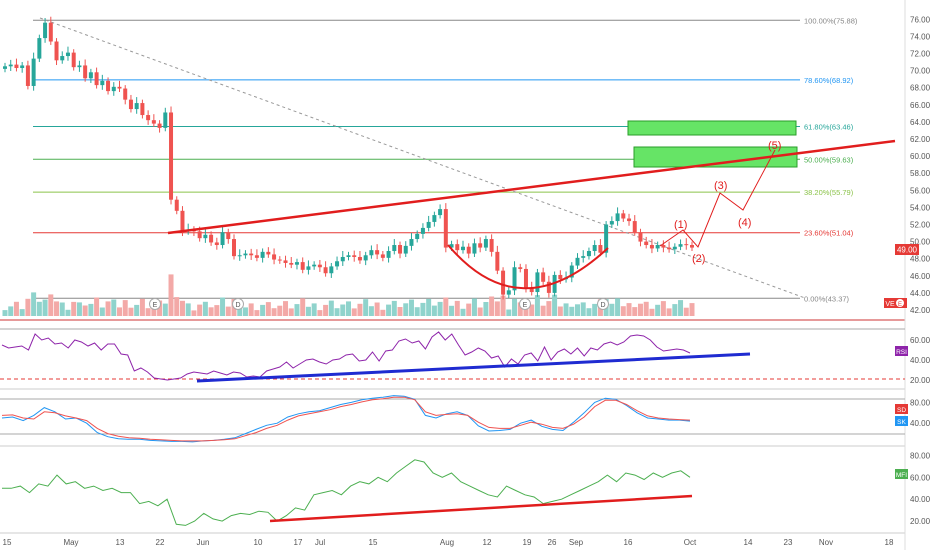 This screenshot has width=932, height=550. Describe the element at coordinates (774, 146) in the screenshot. I see `wave-label-5: (5)` at that location.